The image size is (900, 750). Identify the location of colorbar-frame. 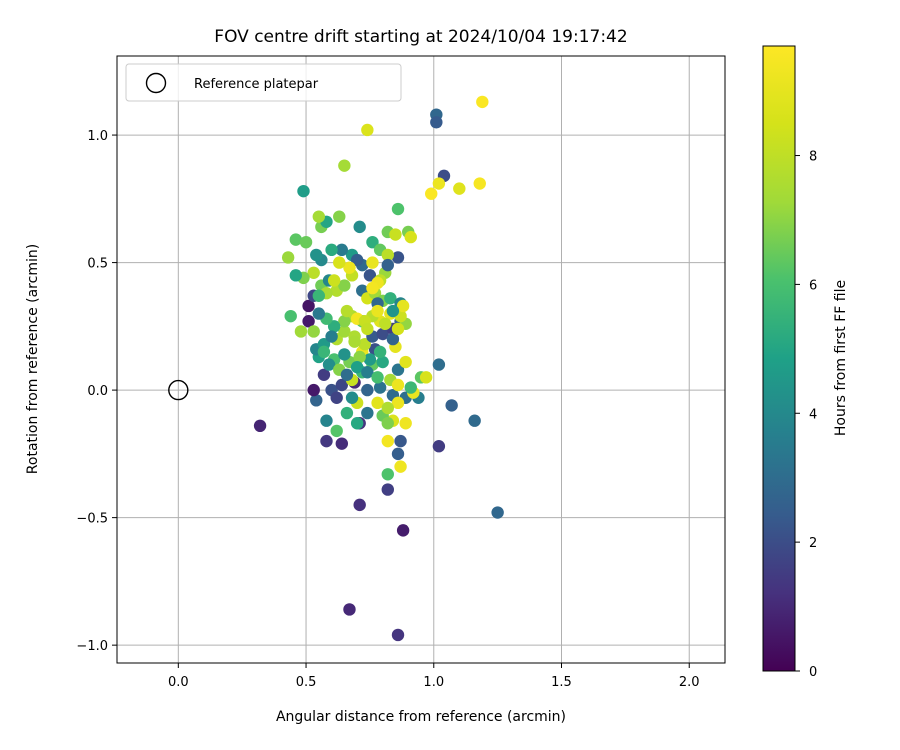
(779, 358).